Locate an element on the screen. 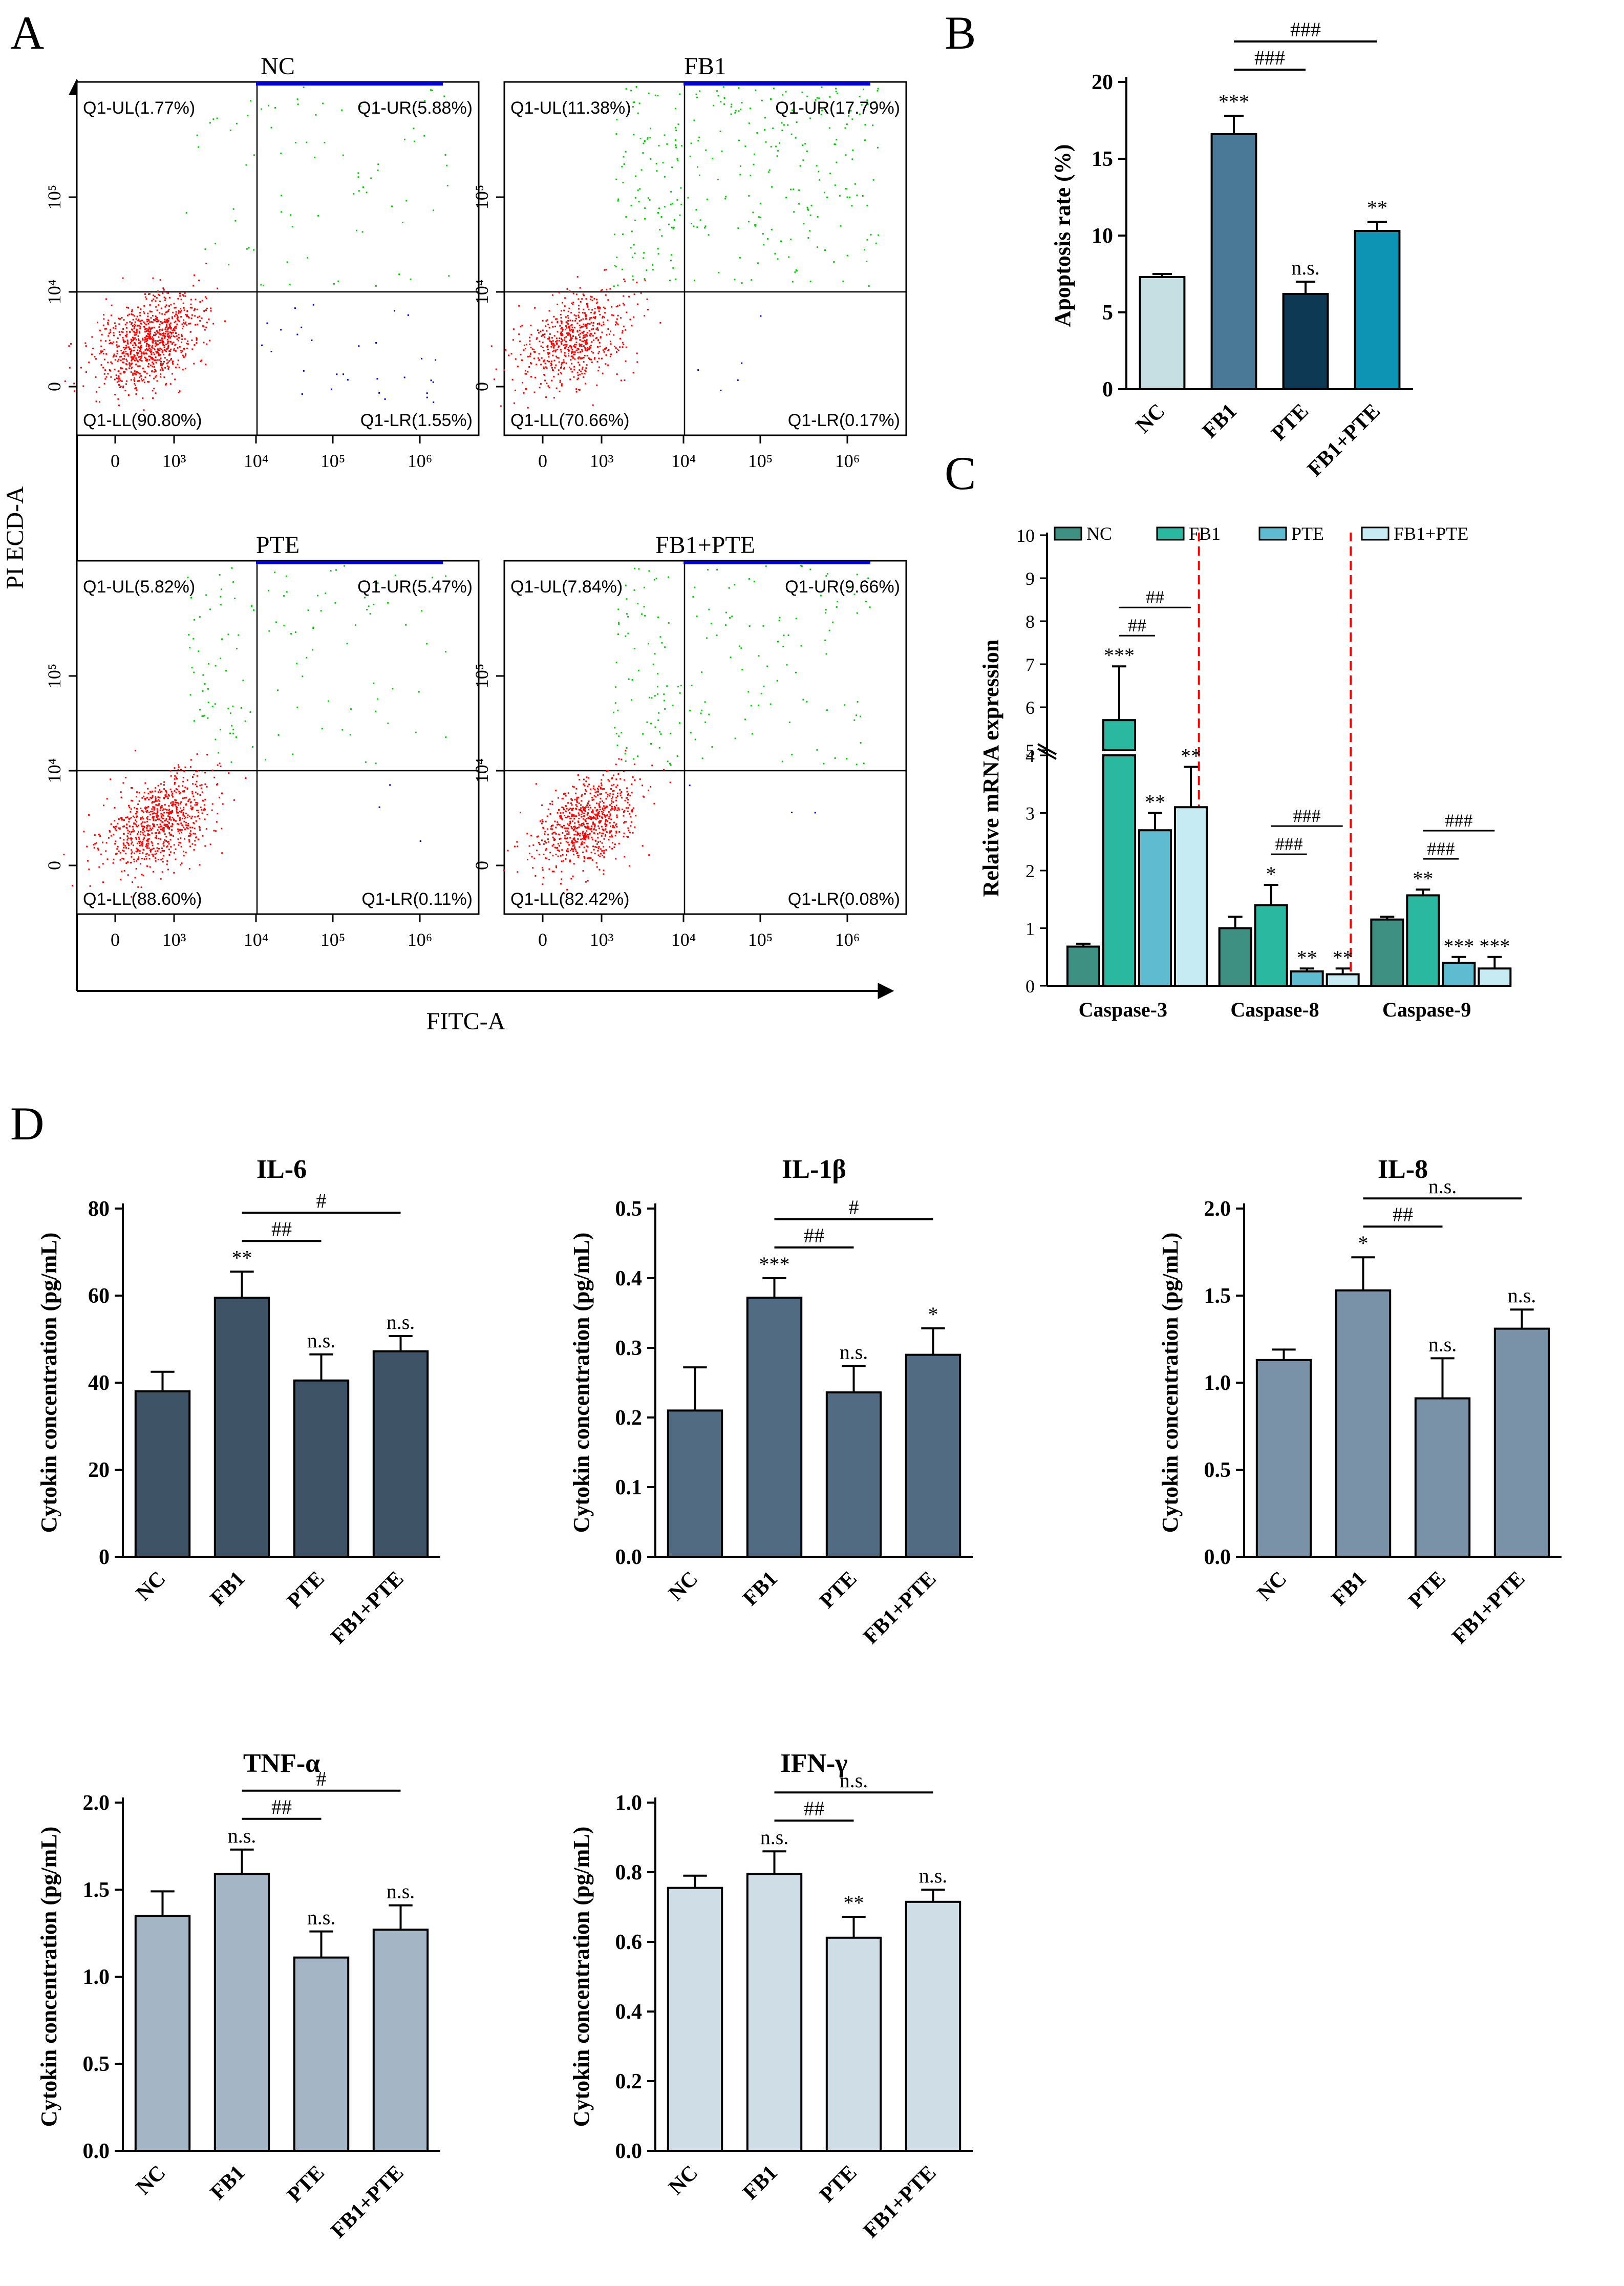 This screenshot has width=1624, height=2286. plot-title: FB1+PTE is located at coordinates (705, 545).